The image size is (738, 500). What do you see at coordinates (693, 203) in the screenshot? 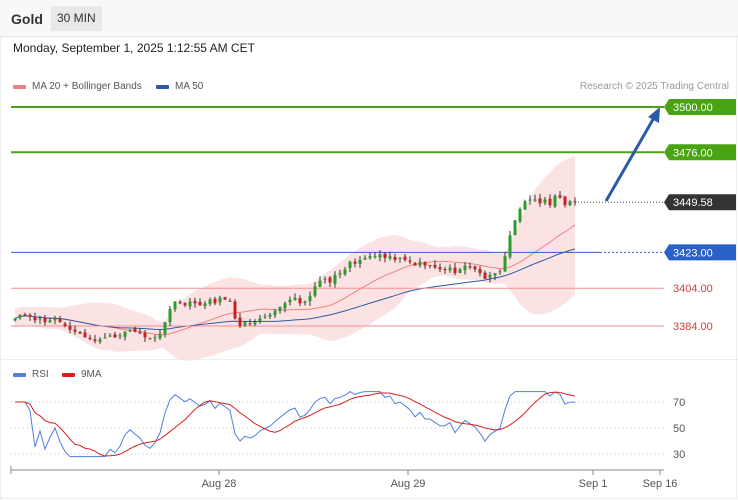
I see `last-price-label: 3449.58` at bounding box center [693, 203].